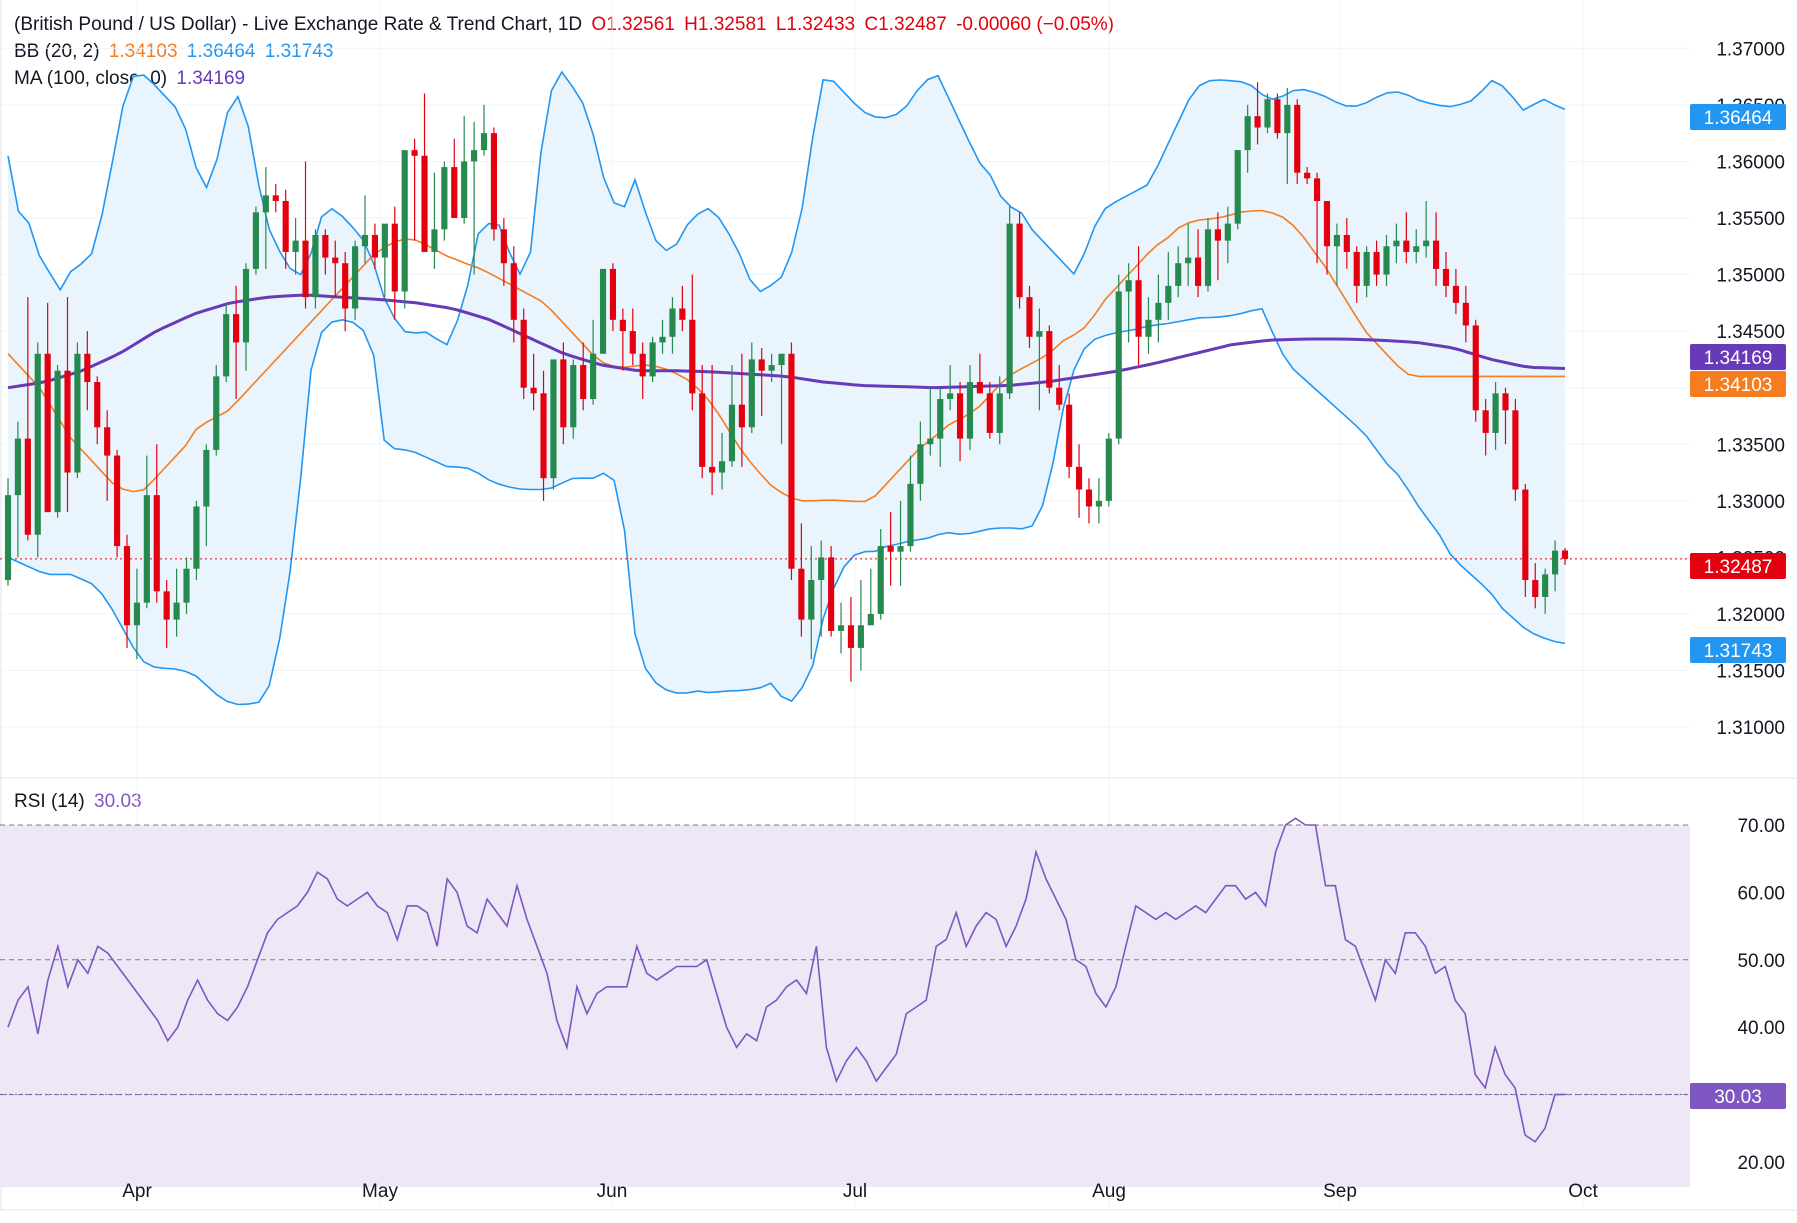  What do you see at coordinates (1750, 728) in the screenshot?
I see `price-tick-label: 1.31000` at bounding box center [1750, 728].